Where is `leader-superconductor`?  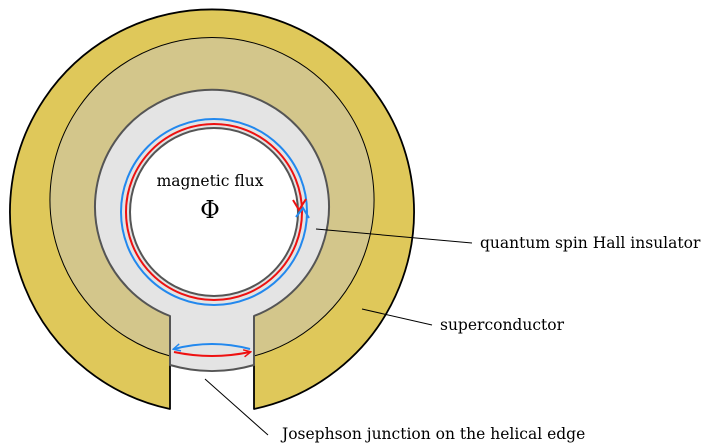 leader-superconductor is located at coordinates (397, 317).